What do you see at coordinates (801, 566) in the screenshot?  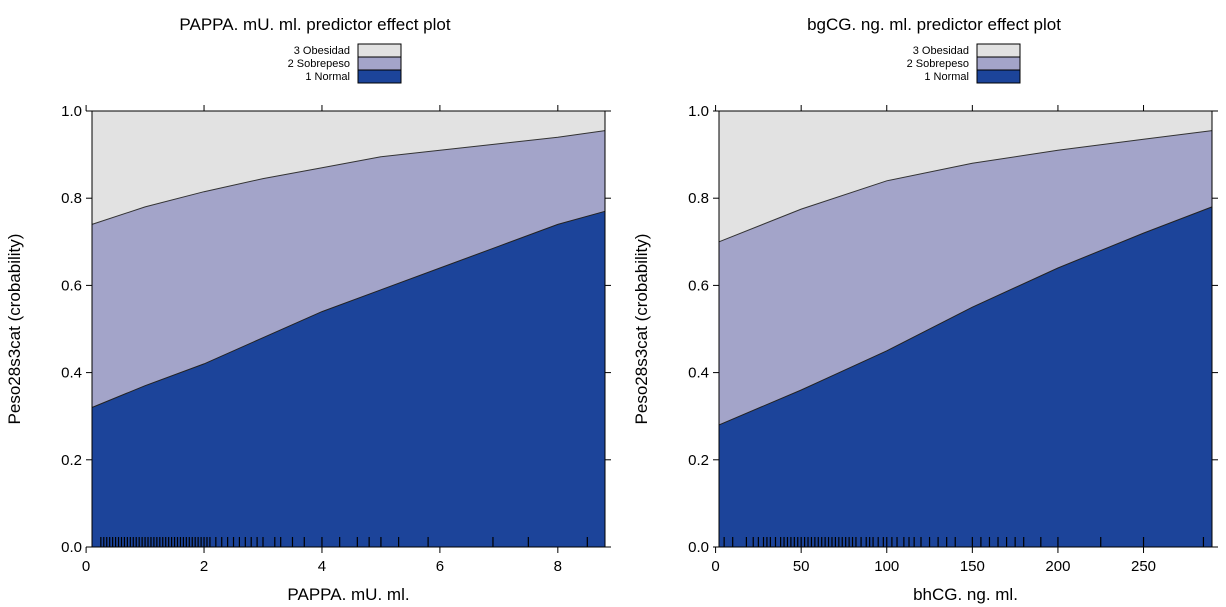 I see `x-tick-label: 50` at bounding box center [801, 566].